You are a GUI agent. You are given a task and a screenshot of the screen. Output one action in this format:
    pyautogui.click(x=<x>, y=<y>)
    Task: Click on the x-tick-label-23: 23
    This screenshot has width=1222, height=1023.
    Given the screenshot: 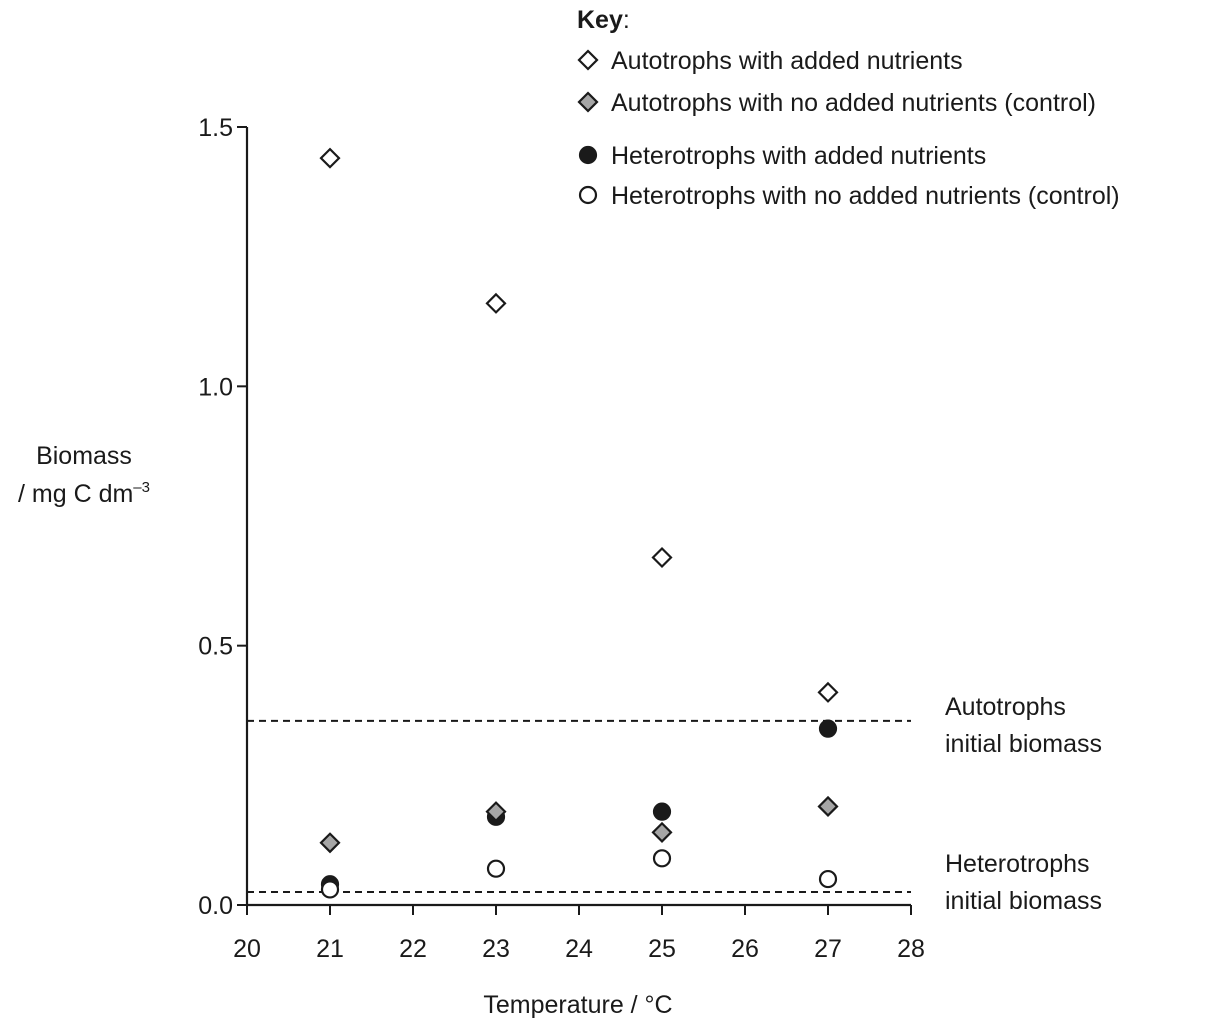 What is the action you would take?
    pyautogui.click(x=496, y=949)
    